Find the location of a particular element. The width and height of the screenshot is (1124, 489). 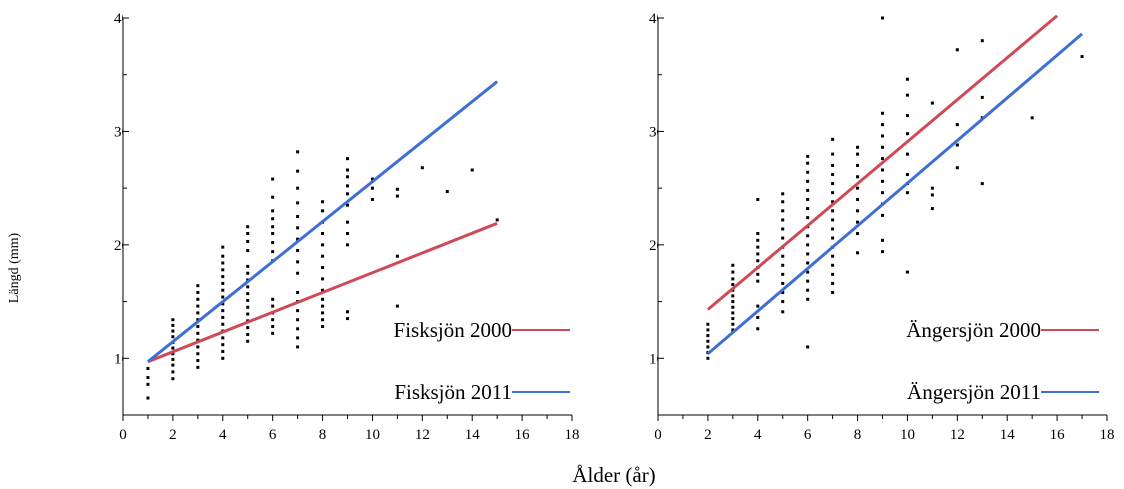

legend-label: Fisksjön 2000 is located at coordinates (453, 330).